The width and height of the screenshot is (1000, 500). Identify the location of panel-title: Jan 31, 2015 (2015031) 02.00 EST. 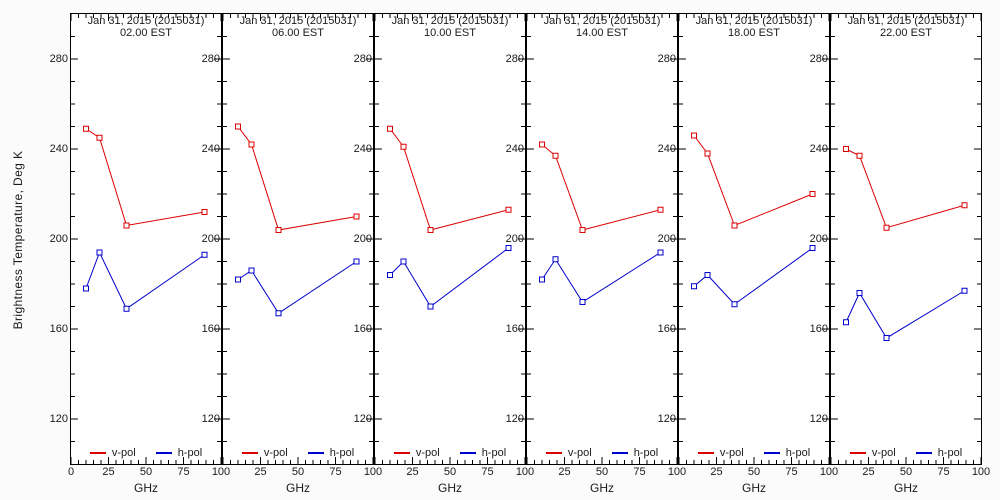
(146, 27).